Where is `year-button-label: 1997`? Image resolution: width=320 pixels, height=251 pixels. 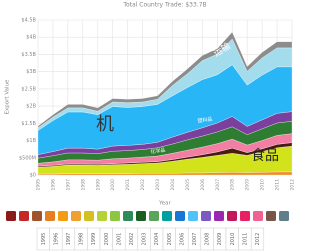 year-button-label: 1997 is located at coordinates (69, 239).